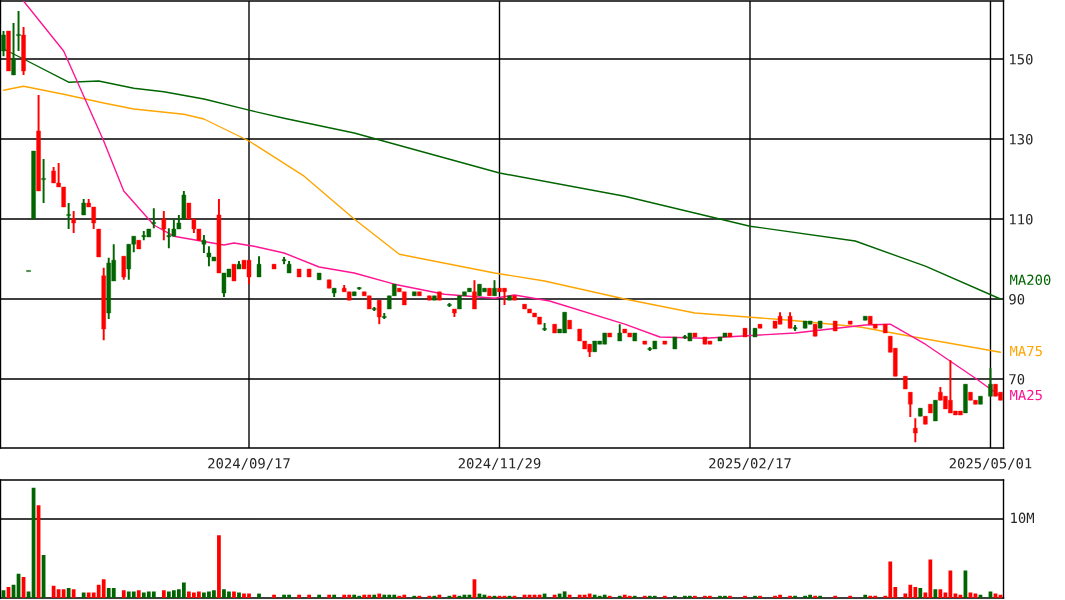 This screenshot has width=1065, height=600. Describe the element at coordinates (499, 464) in the screenshot. I see `x-tick-label: 2024/11/29` at that location.